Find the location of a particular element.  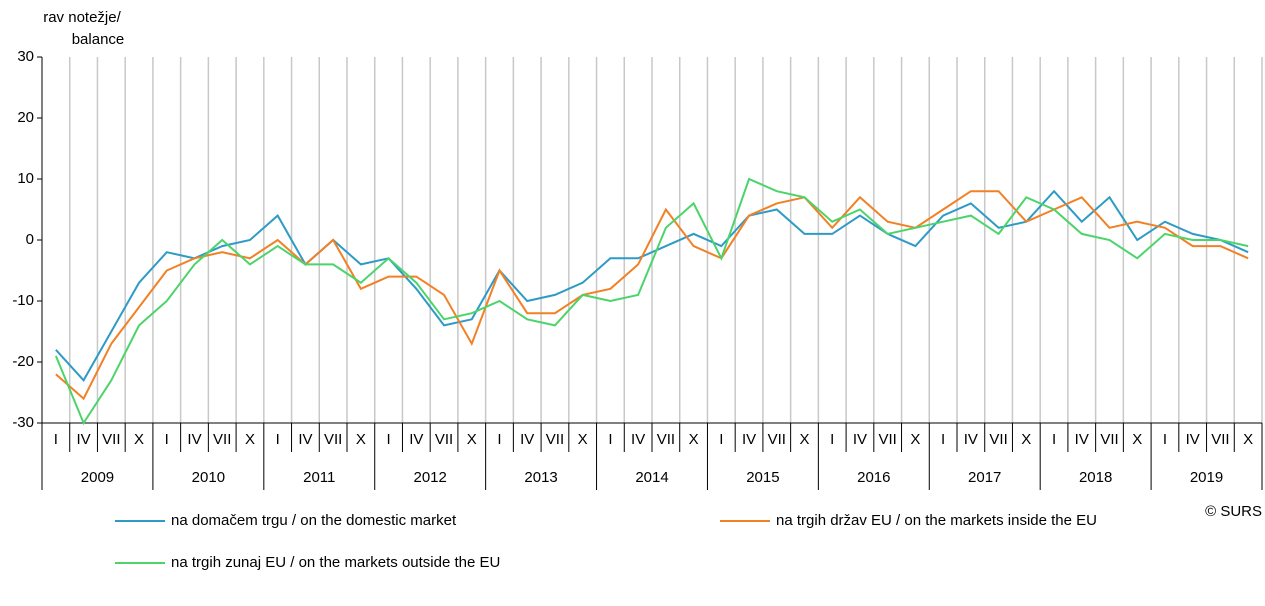

year-label: 2010 is located at coordinates (208, 477).